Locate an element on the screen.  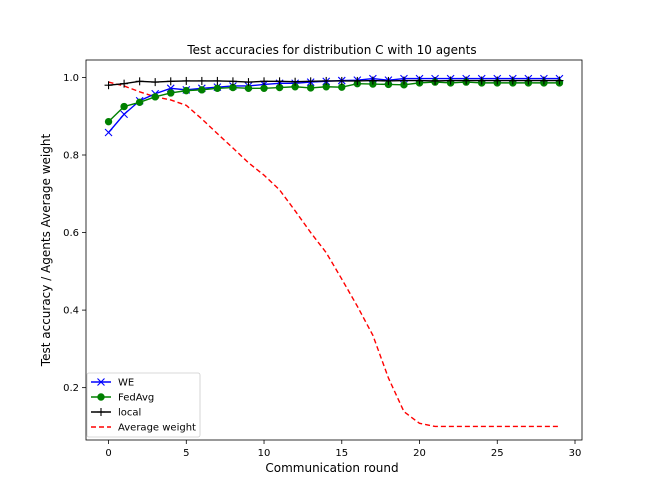
x-tick-label: 5 is located at coordinates (186, 453).